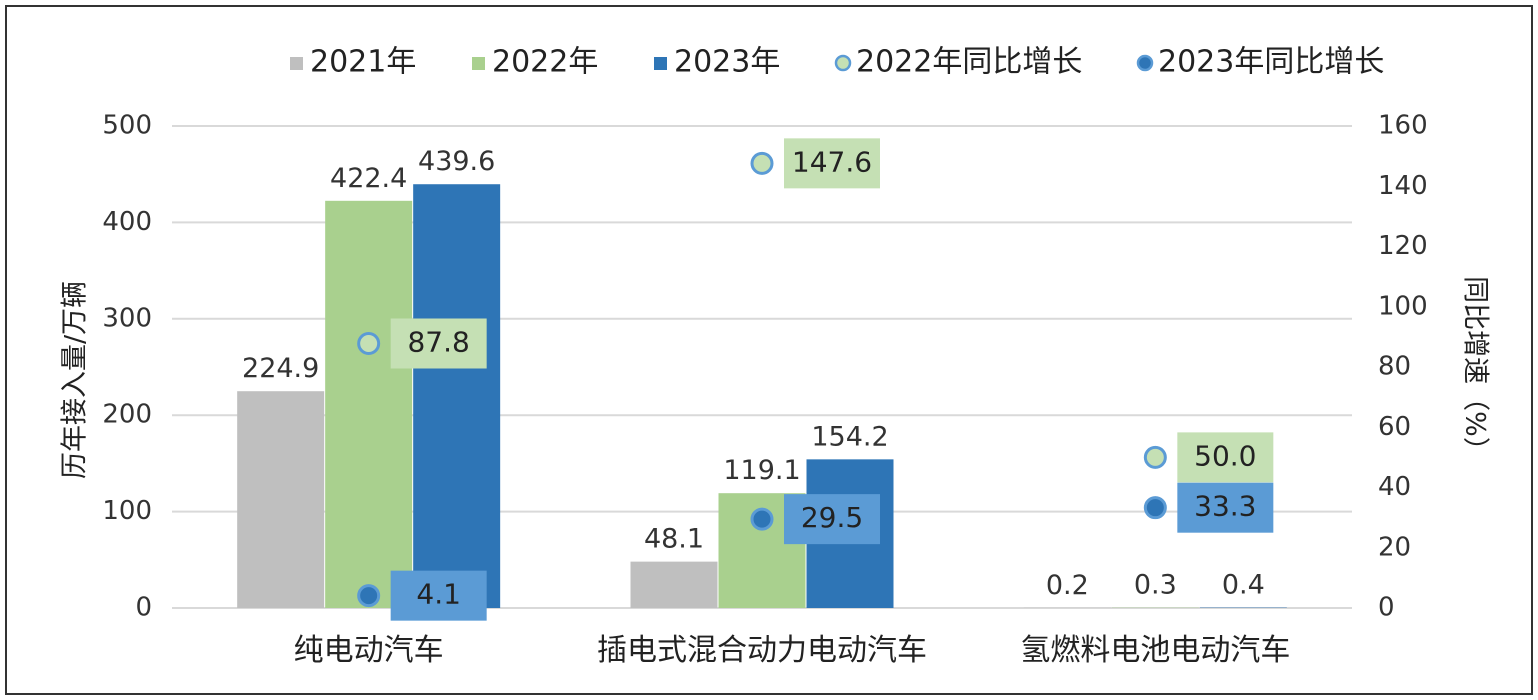 This screenshot has width=1538, height=700. I want to click on y-right-tick-label: 40, so click(1394, 487).